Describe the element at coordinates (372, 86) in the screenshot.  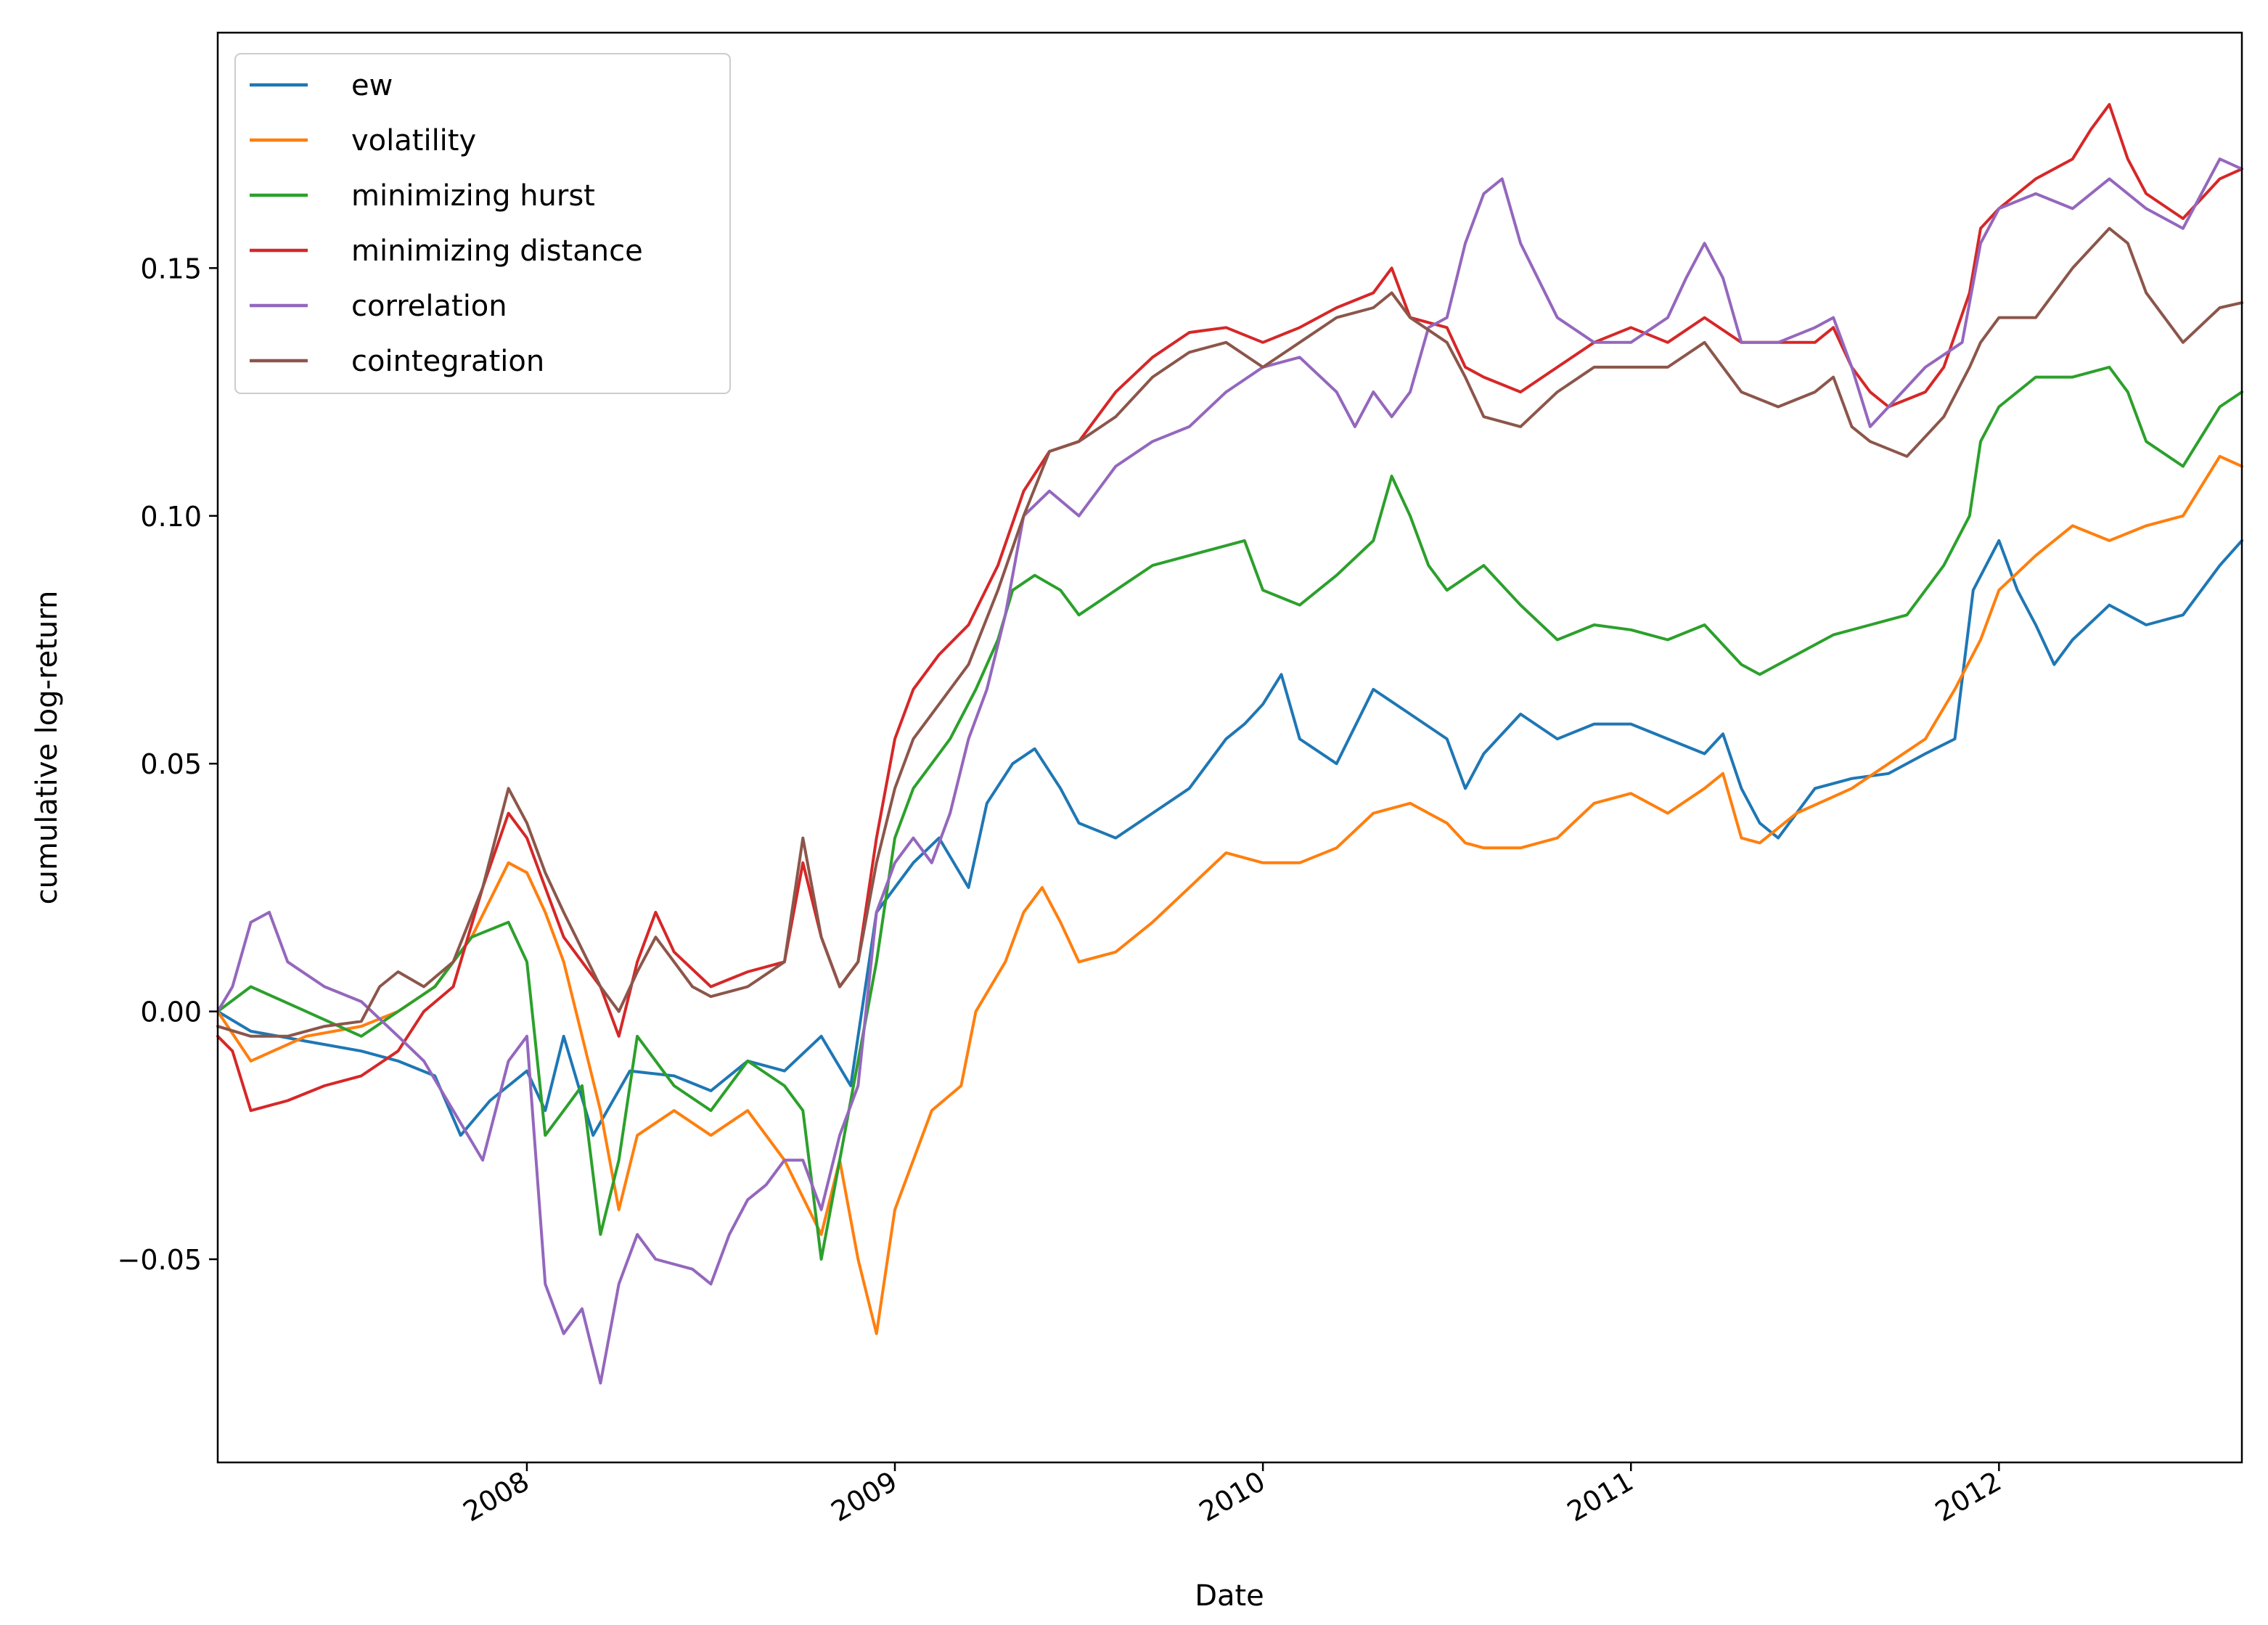
I see `legend-label: ew` at that location.